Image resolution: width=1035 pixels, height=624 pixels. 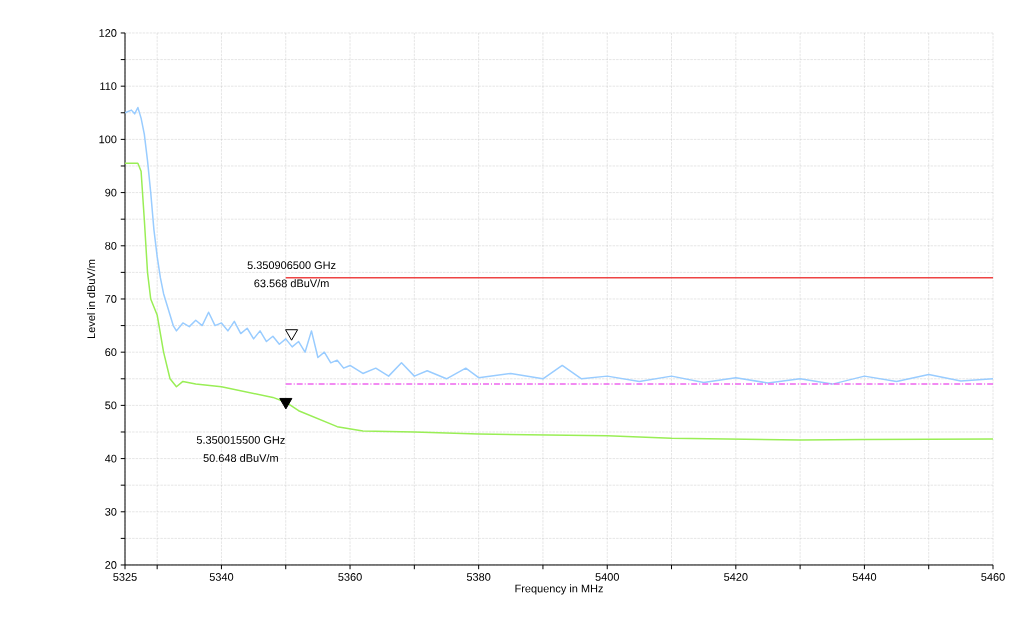 What do you see at coordinates (108, 139) in the screenshot?
I see `y-tick-label: 100` at bounding box center [108, 139].